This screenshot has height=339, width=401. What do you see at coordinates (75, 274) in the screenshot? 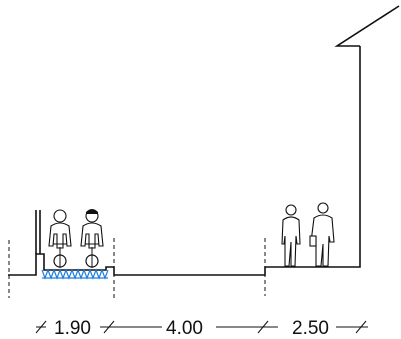
I see `bike-lane-surface` at bounding box center [75, 274].